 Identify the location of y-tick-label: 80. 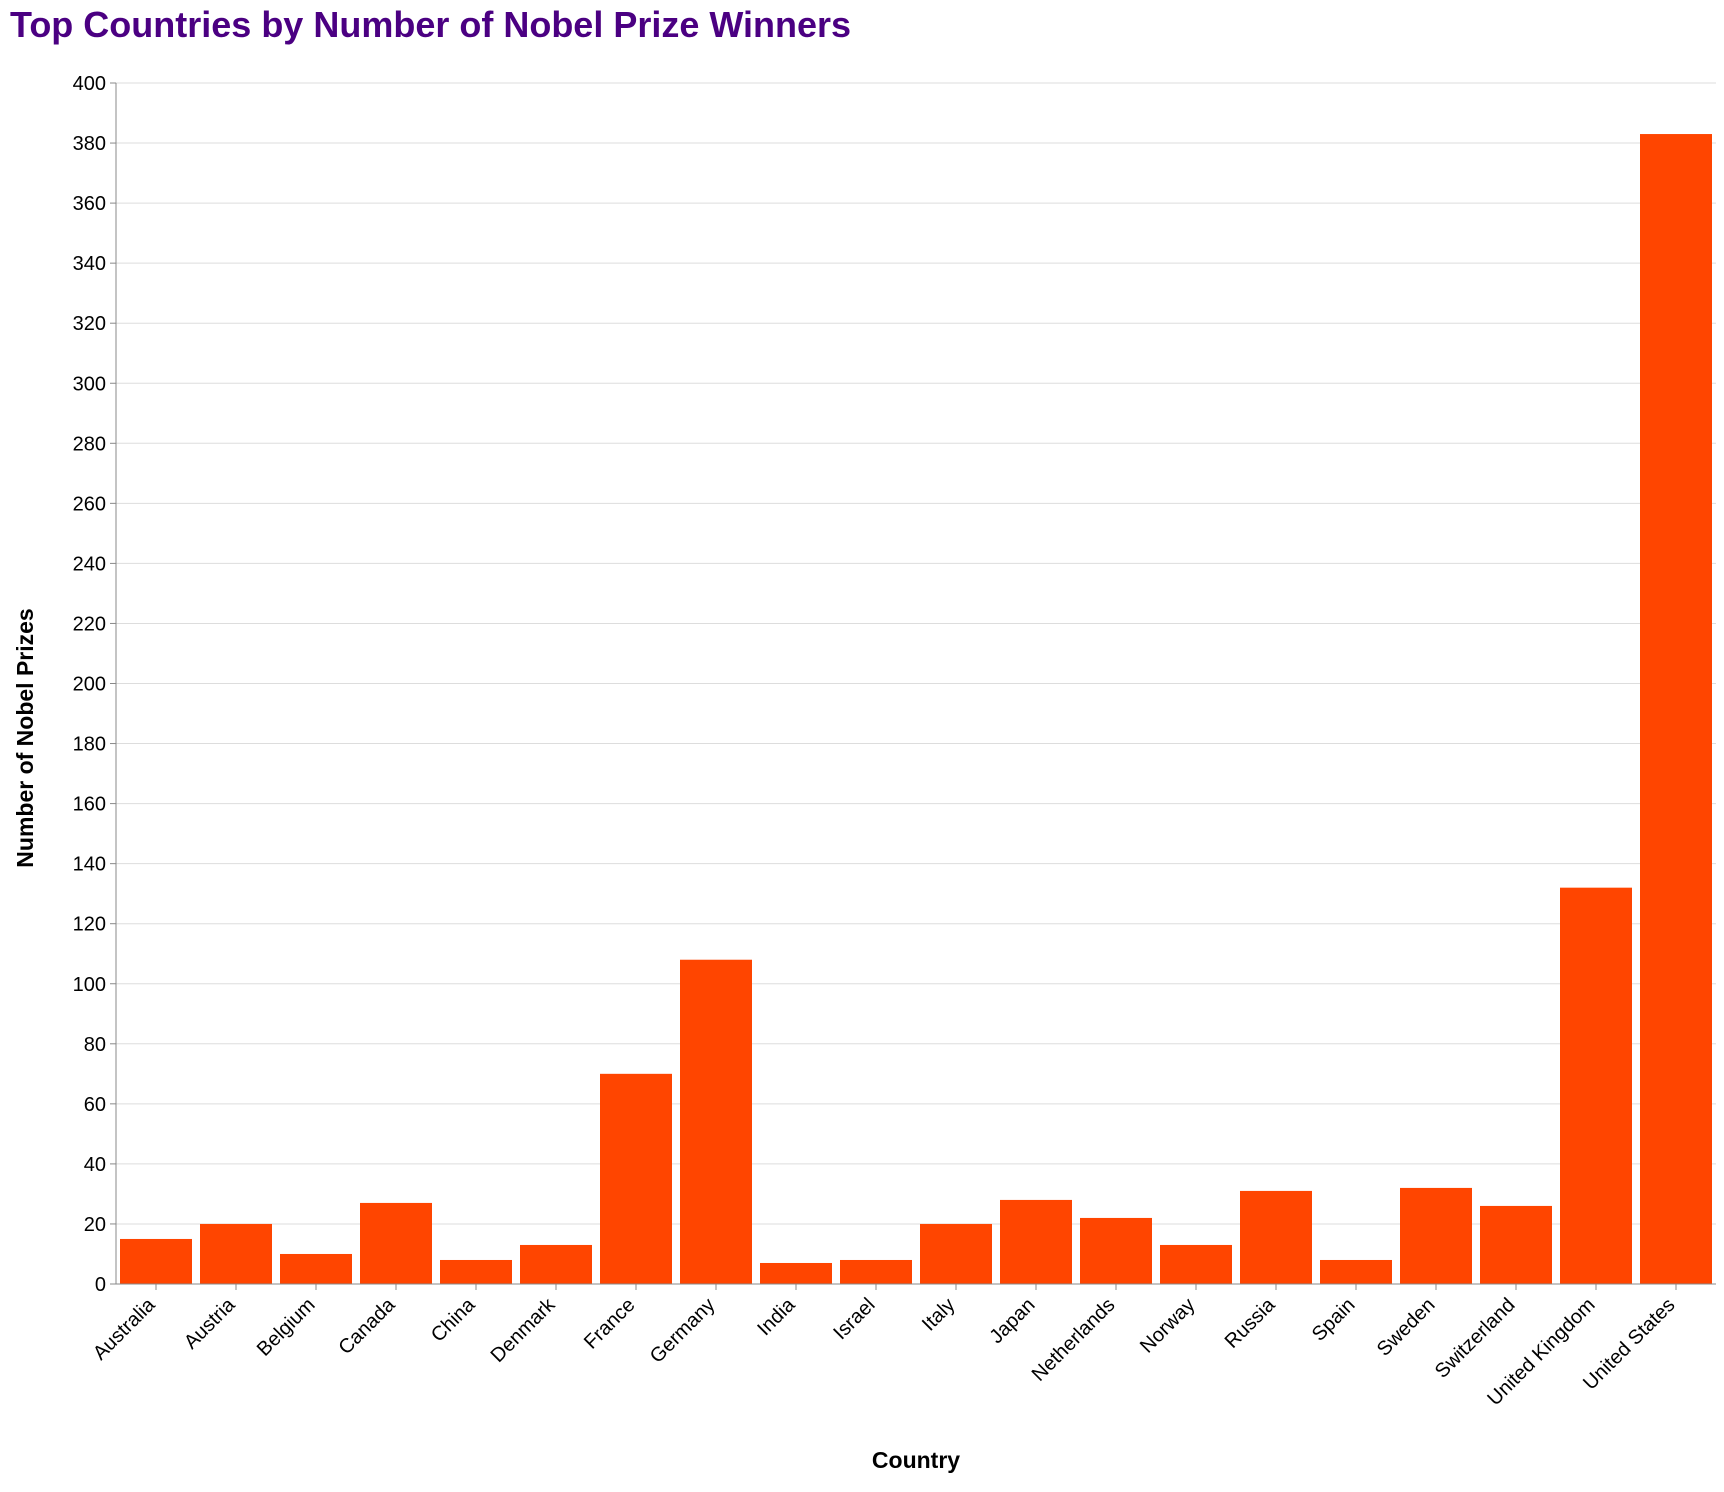
(95, 1045).